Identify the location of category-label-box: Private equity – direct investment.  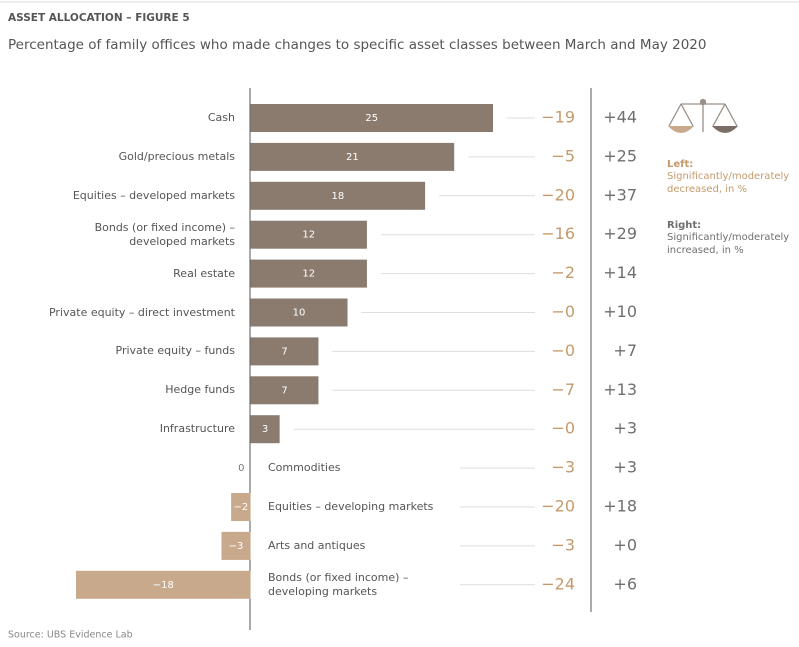
(141, 312).